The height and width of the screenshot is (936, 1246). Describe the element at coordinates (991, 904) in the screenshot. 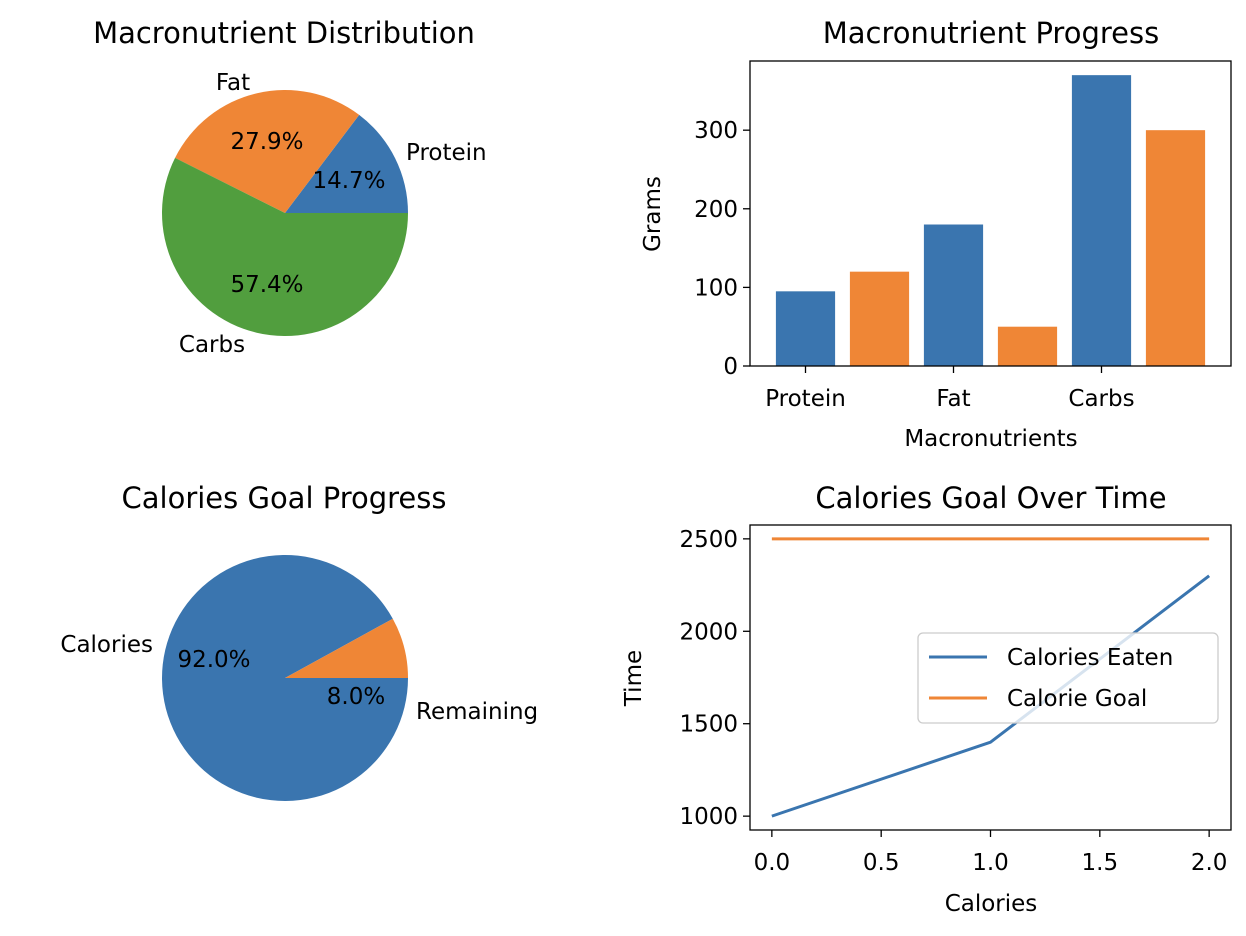

I see `x-axis-label: Calories` at that location.